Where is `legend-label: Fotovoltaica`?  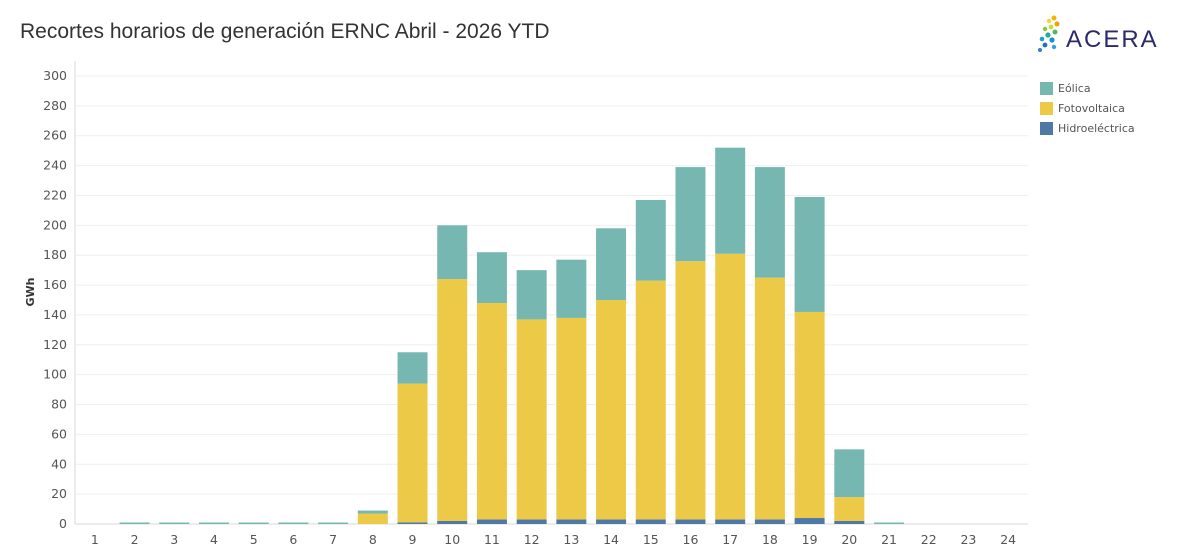
legend-label: Fotovoltaica is located at coordinates (1091, 108).